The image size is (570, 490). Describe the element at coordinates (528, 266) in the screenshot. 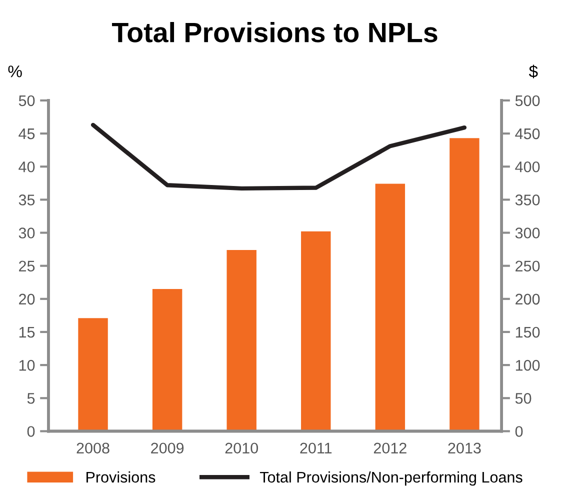

I see `y2-tick-label: 250` at that location.